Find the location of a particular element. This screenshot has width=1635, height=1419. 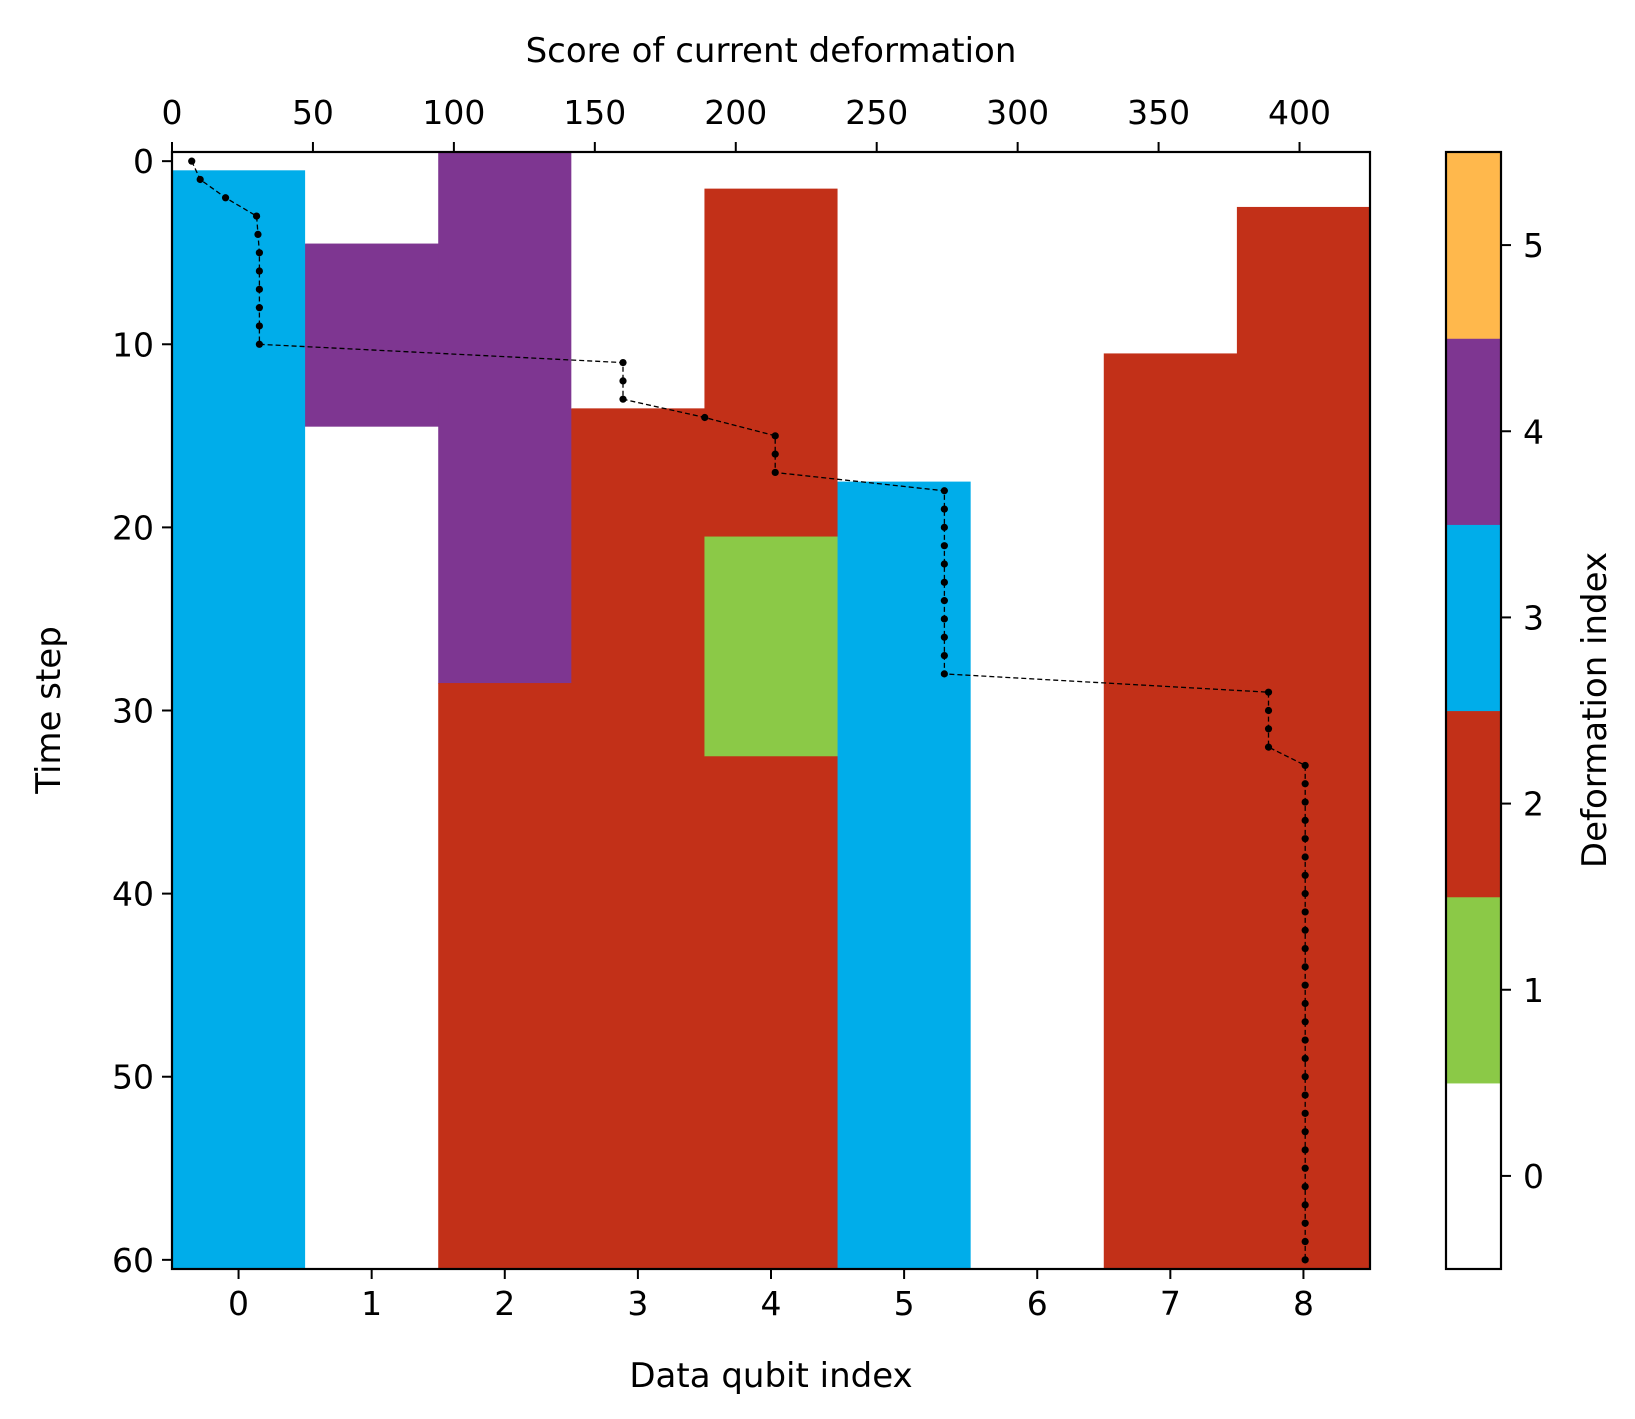

y-tick-label: 10 is located at coordinates (133, 344).